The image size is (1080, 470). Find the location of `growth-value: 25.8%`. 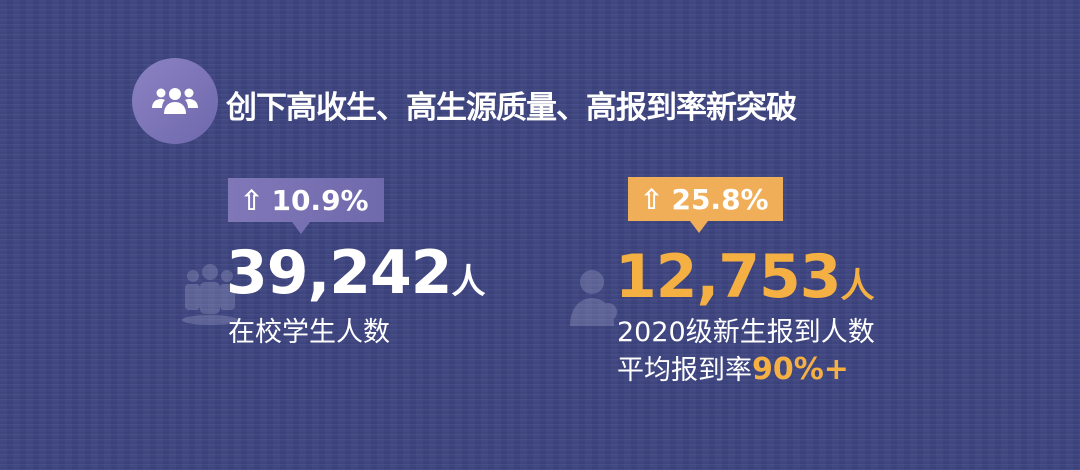

growth-value: 25.8% is located at coordinates (720, 199).